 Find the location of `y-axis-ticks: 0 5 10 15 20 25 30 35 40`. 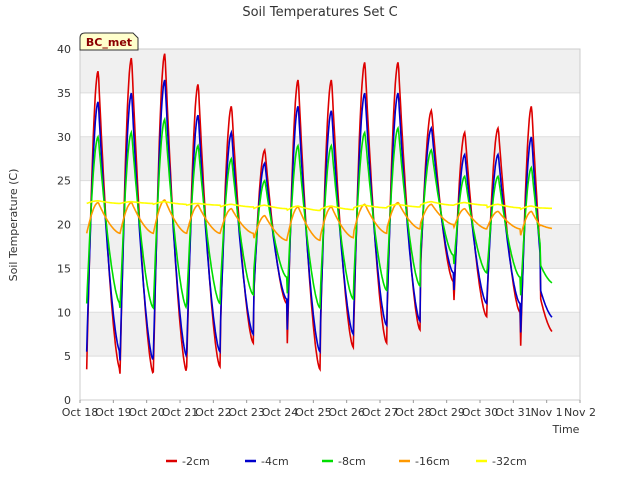

y-axis-ticks: 0 5 10 15 20 25 30 35 40 is located at coordinates (64, 225).